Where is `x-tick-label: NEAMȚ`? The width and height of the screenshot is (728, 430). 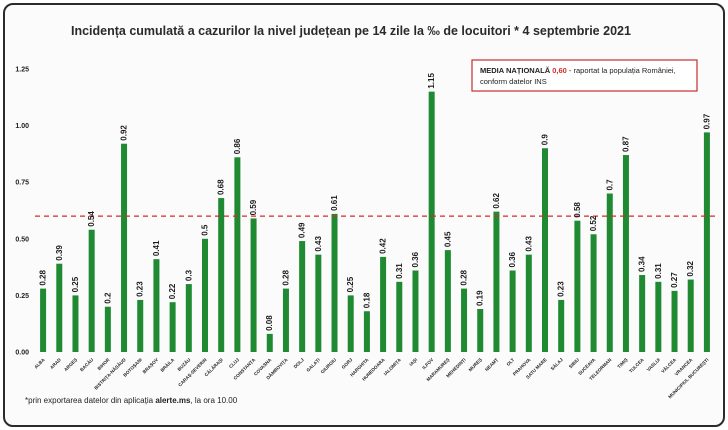
x-tick-label: NEAMȚ is located at coordinates (491, 364).